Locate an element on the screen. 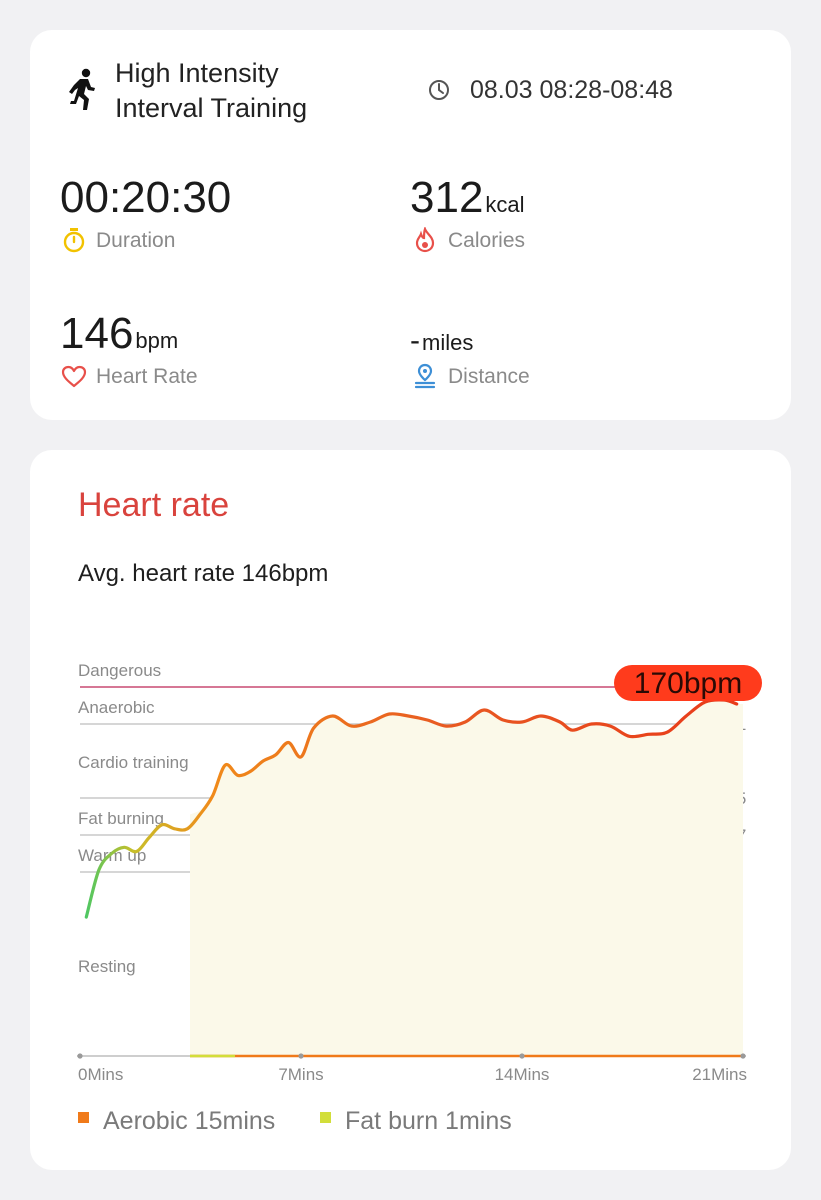 The width and height of the screenshot is (821, 1200). distance-value: -miles is located at coordinates (441, 341).